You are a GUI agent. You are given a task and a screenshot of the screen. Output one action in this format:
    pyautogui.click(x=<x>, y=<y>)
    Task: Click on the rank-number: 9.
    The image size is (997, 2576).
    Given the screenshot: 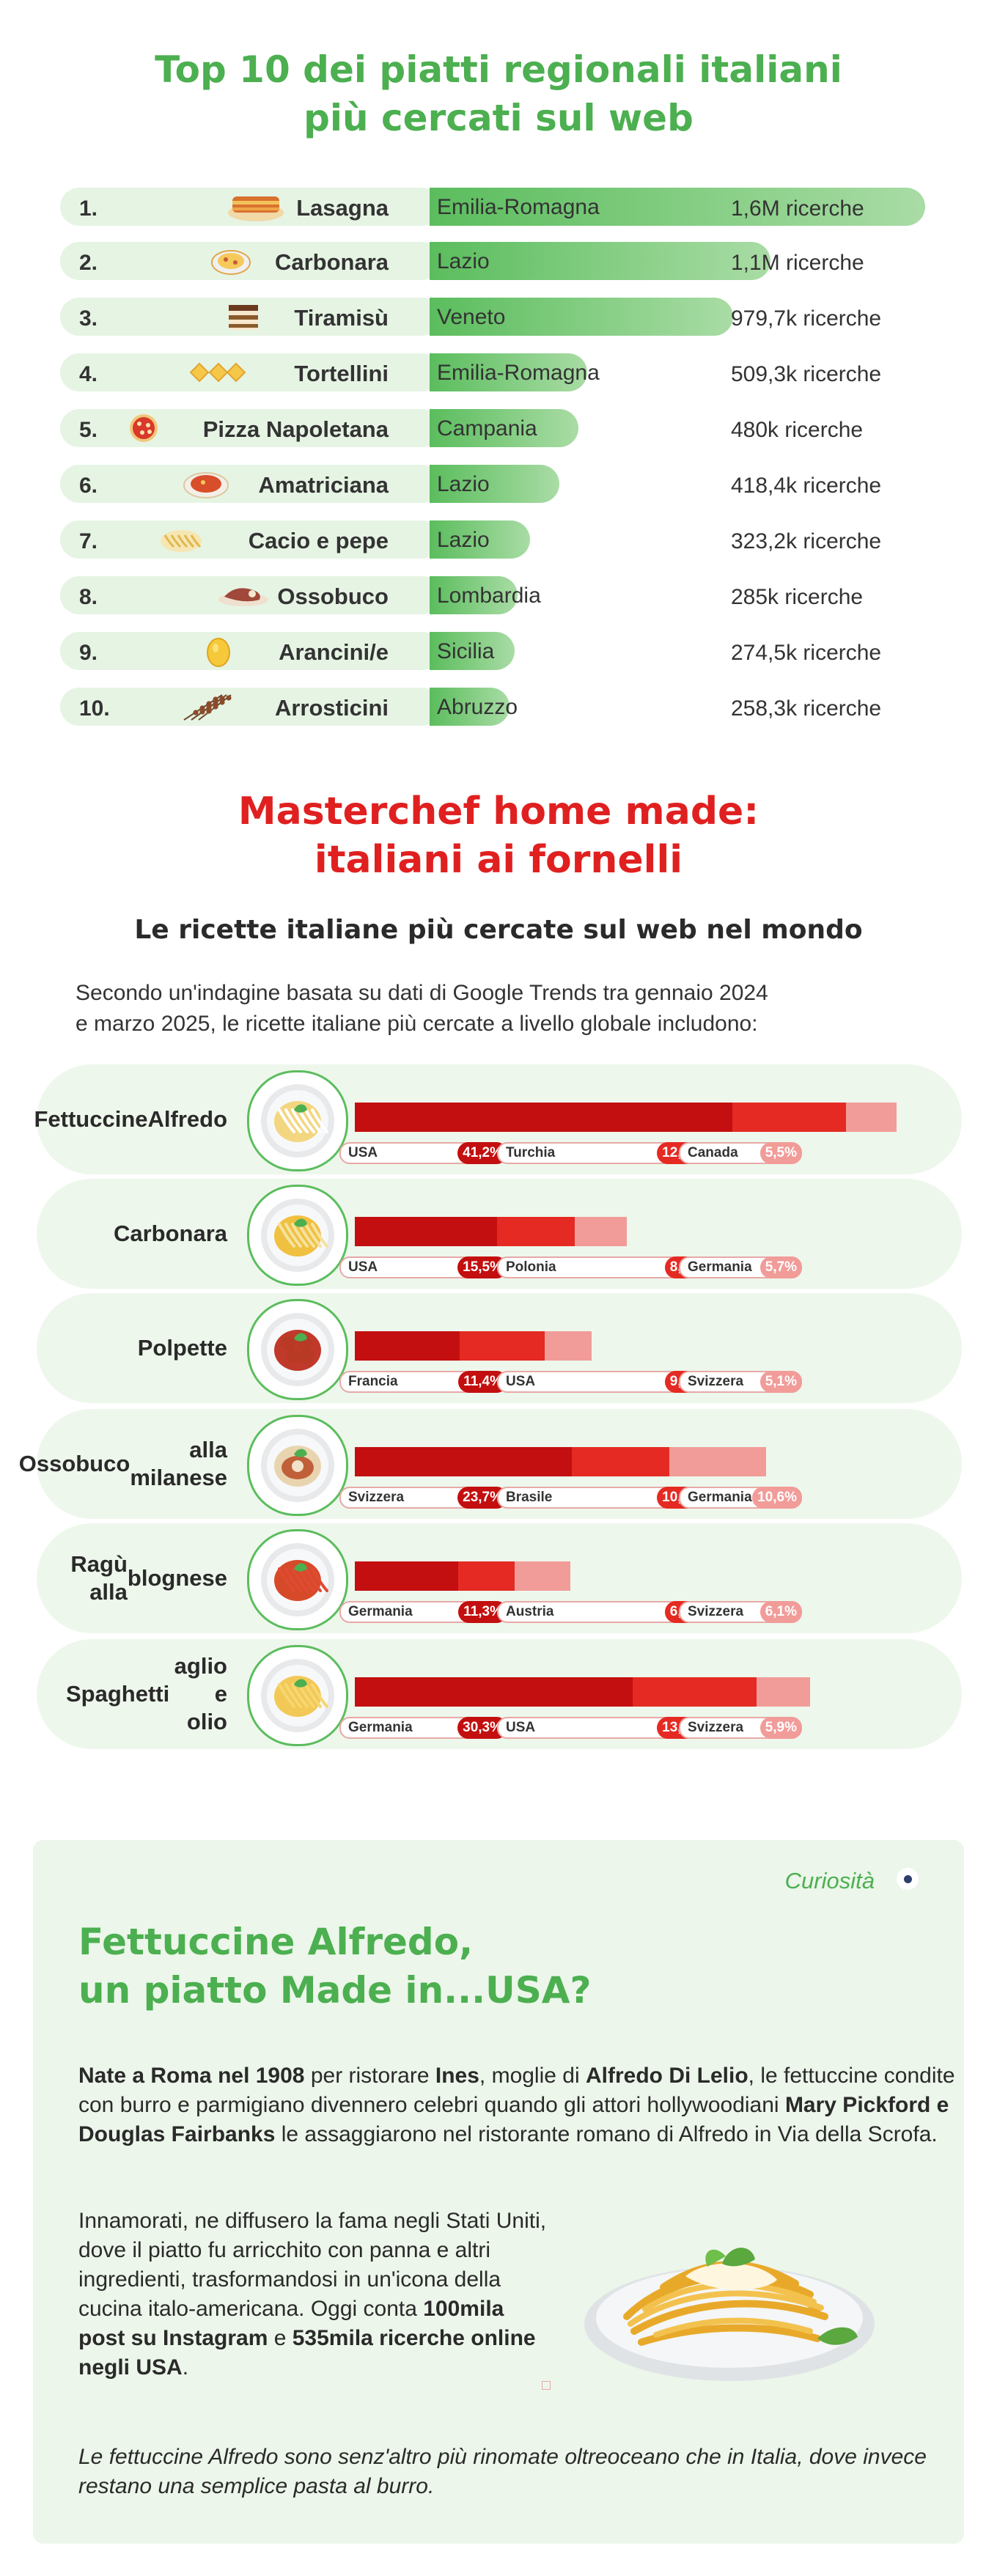 What is the action you would take?
    pyautogui.click(x=88, y=653)
    